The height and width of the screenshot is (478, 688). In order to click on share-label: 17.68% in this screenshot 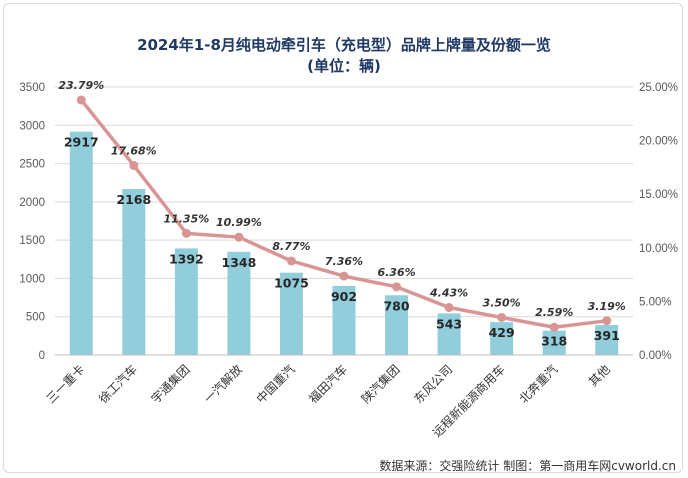, I will do `click(134, 150)`.